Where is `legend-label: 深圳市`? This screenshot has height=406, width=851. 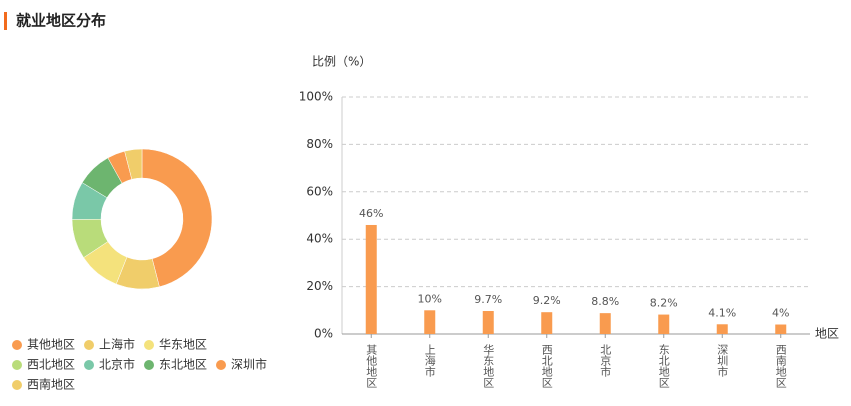 legend-label: 深圳市 is located at coordinates (249, 364).